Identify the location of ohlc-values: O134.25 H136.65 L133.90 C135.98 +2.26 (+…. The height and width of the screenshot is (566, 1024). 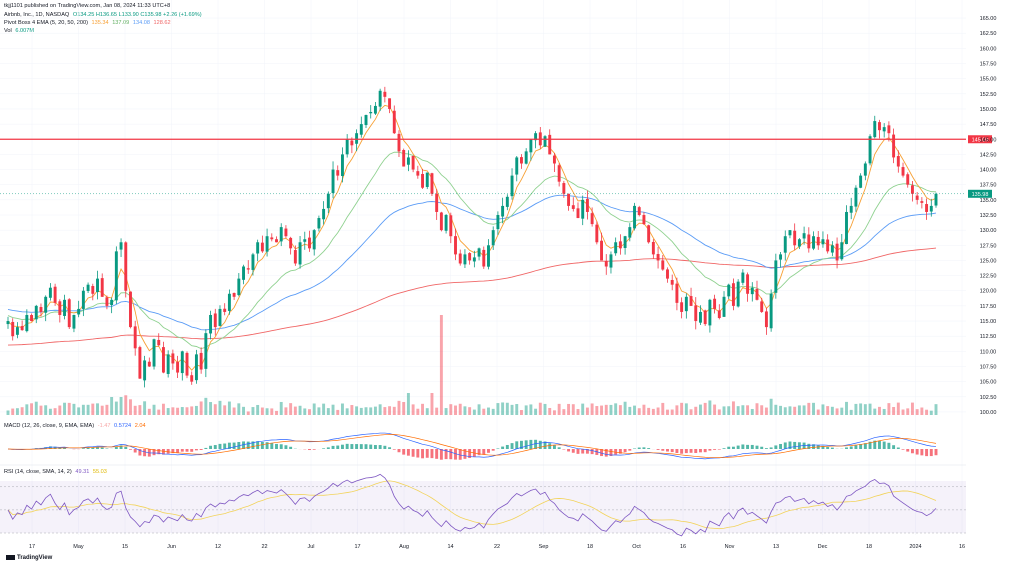
(137, 15).